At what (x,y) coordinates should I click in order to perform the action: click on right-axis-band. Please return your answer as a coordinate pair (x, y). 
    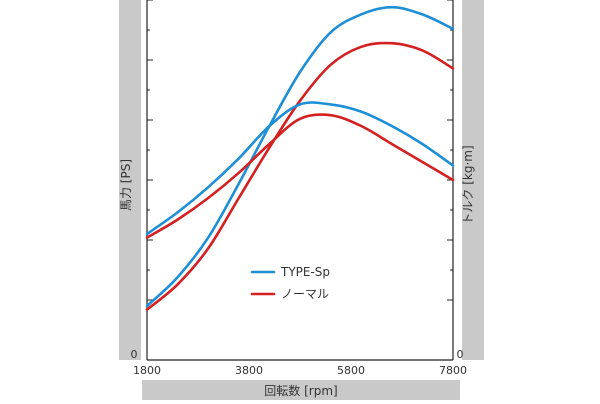
    Looking at the image, I should click on (473, 180).